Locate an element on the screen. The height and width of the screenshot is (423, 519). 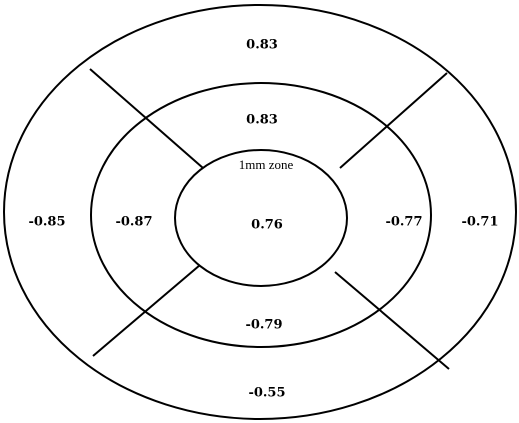
outer-left-value: -0.85 is located at coordinates (46, 222).